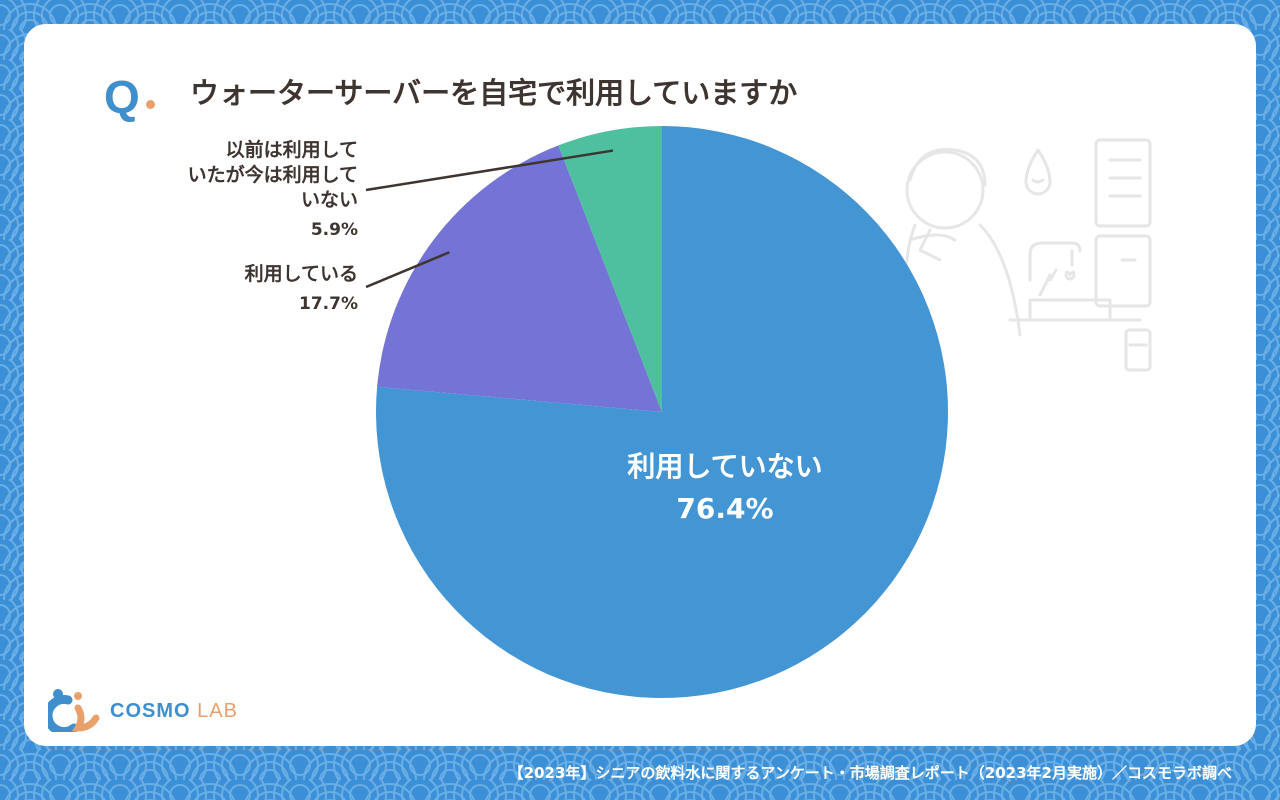 This screenshot has width=1280, height=800. Describe the element at coordinates (494, 93) in the screenshot. I see `question-title: ウォーターサーバーを自宅で利用していますか` at that location.